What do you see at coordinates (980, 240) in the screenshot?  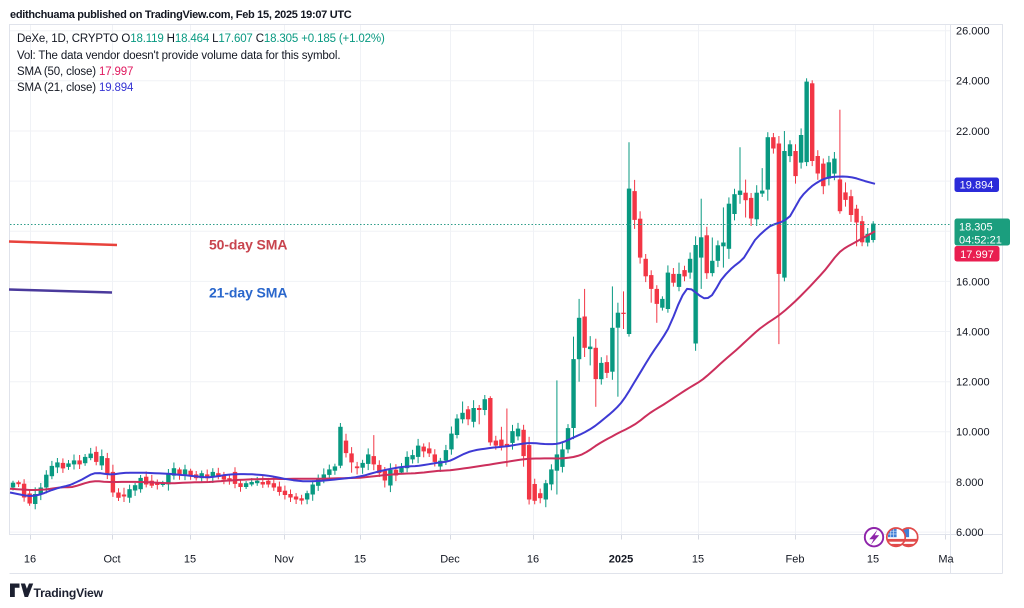 I see `svg-text: 04:52:21` at bounding box center [980, 240].